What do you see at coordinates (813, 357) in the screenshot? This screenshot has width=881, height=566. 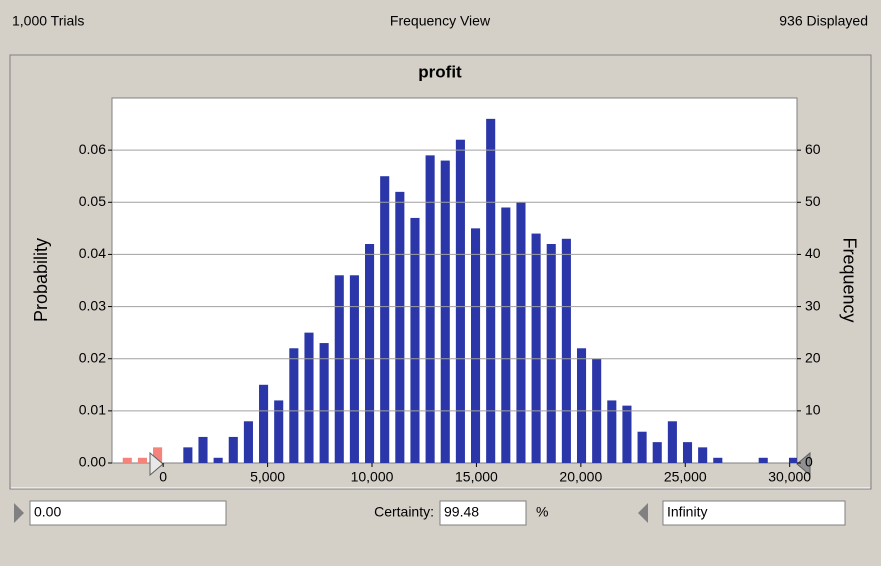 I see `y2-tick-label: 20` at bounding box center [813, 357].